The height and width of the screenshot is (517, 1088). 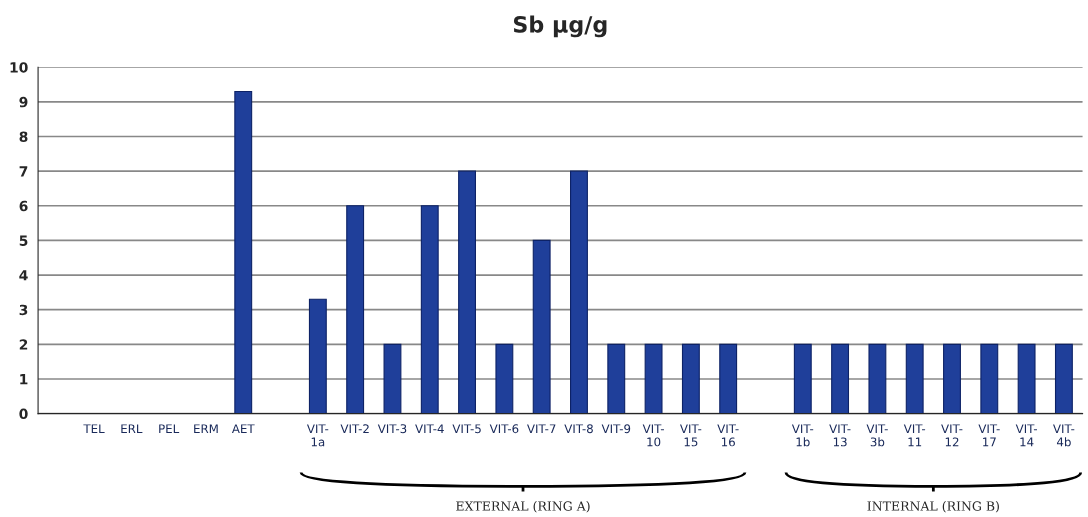 I want to click on x-tick-label: VIT-2, so click(x=354, y=428).